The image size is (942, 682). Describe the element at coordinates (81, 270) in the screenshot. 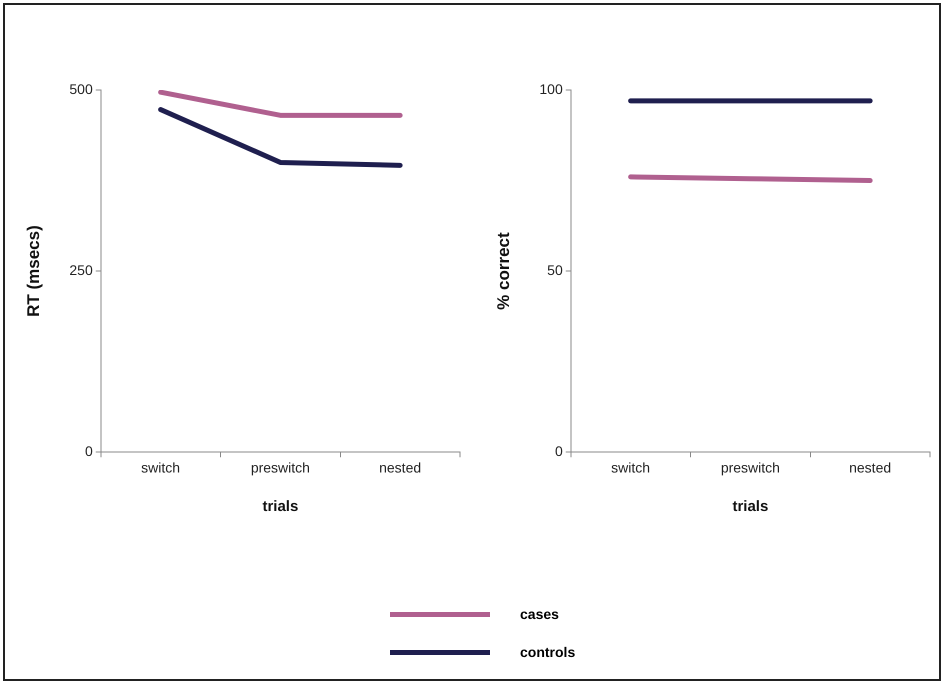

I see `y-tick-label: 250` at that location.